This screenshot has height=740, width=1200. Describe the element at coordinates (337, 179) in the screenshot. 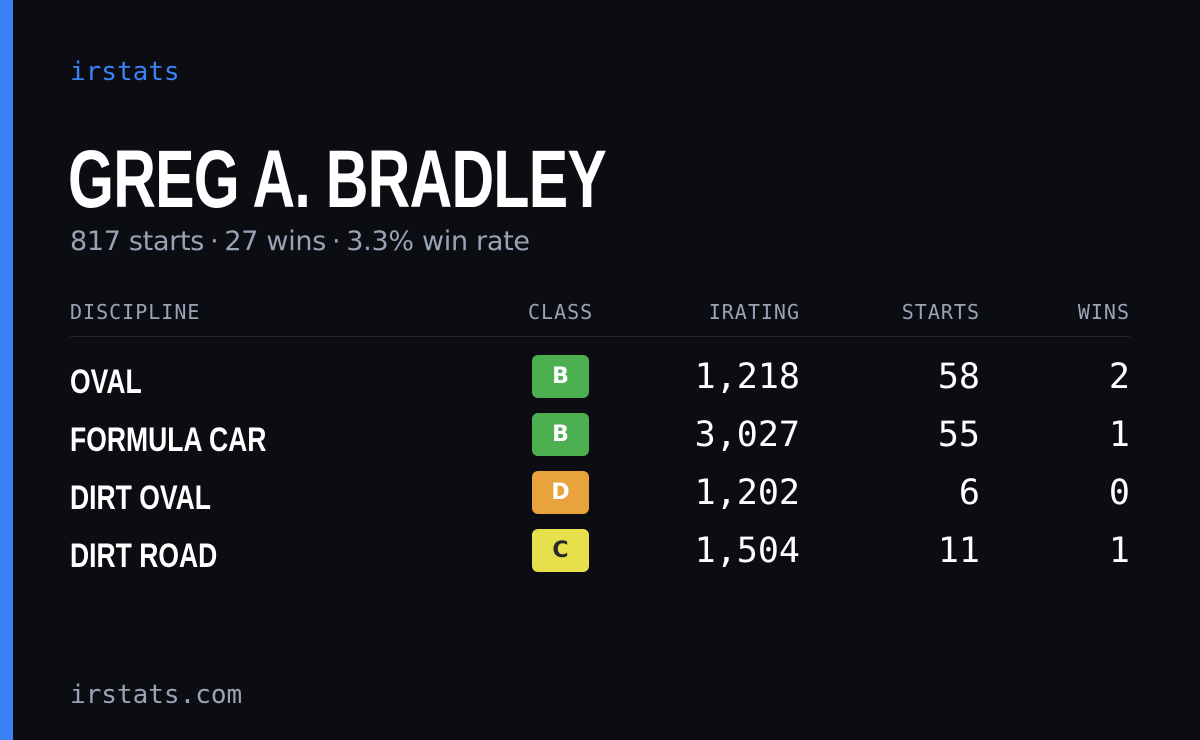

I see `driver-name: GREG A. BRADLEY` at that location.